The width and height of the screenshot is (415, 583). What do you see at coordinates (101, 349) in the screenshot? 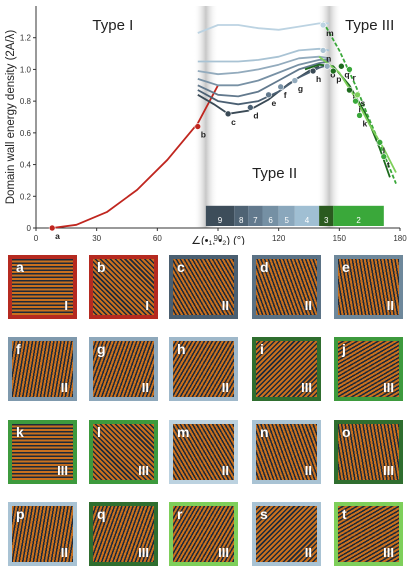
I see `panel-letter: g` at bounding box center [101, 349].